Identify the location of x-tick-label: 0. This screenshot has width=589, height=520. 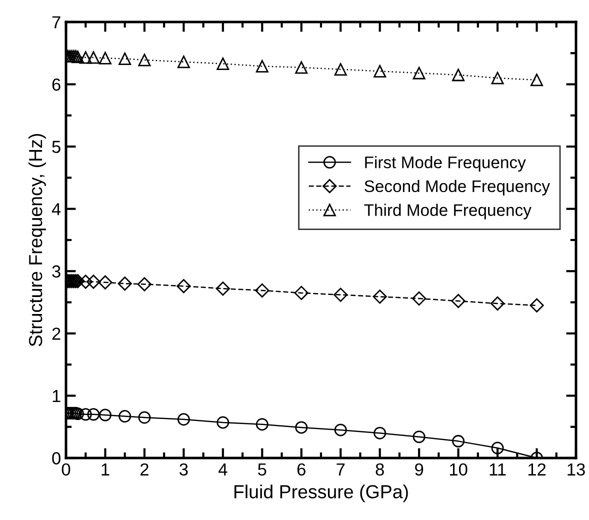
(66, 469).